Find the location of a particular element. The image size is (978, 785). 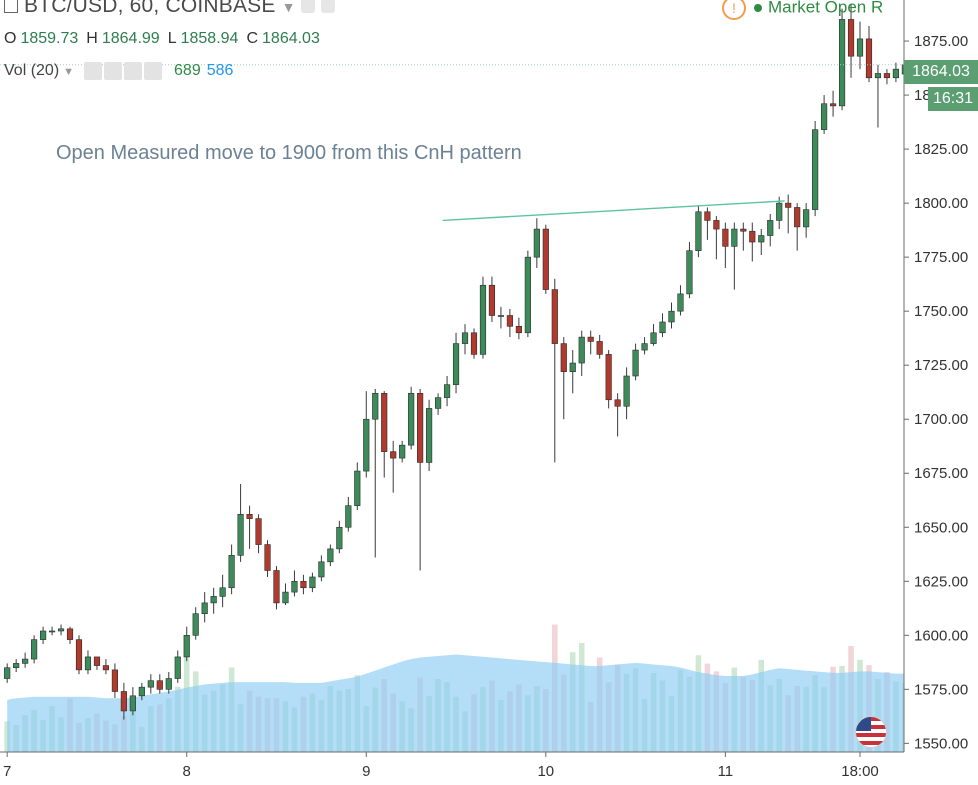

warning-icon: ! is located at coordinates (734, 10).